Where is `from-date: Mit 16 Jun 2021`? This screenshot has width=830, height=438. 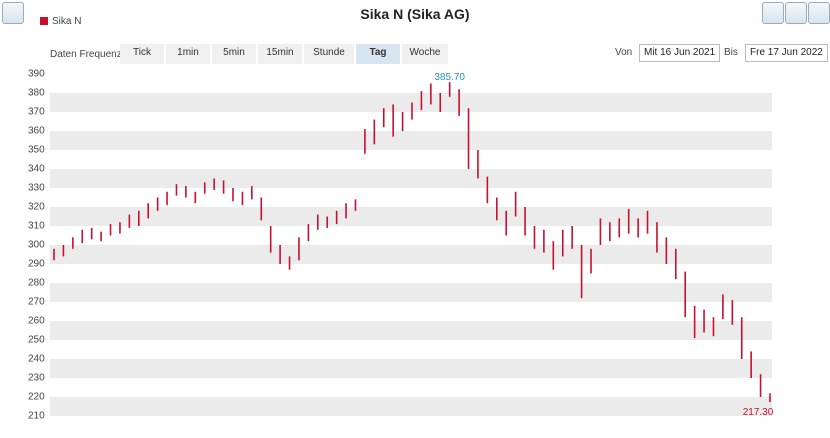
from-date: Mit 16 Jun 2021 is located at coordinates (680, 53).